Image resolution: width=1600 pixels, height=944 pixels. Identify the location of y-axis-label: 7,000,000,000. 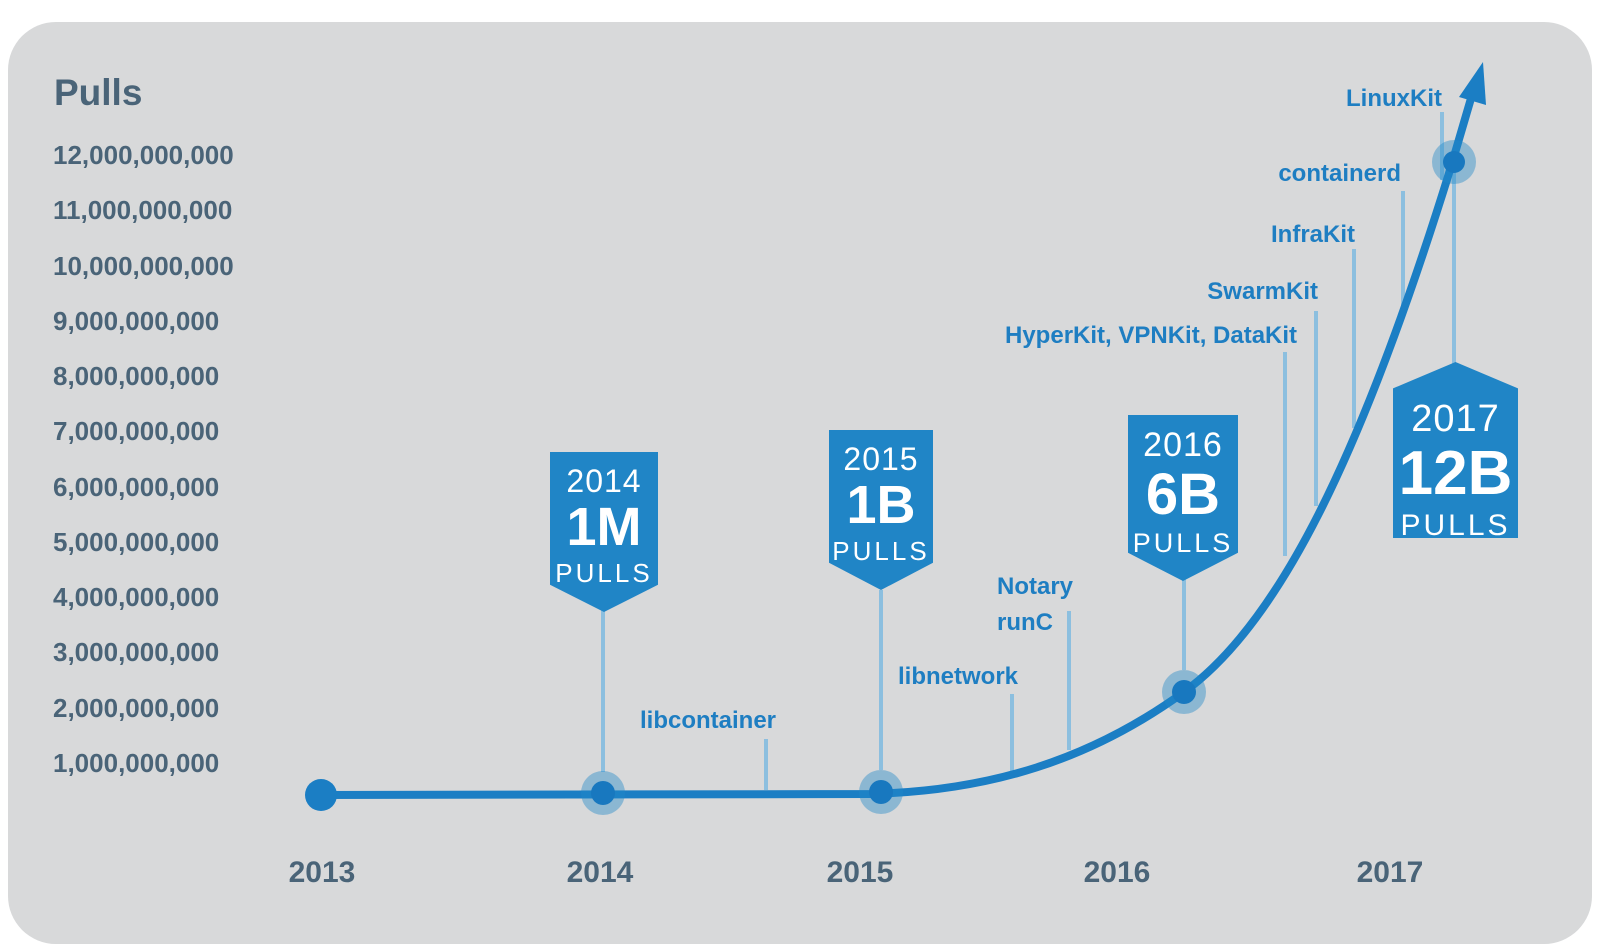
(136, 431).